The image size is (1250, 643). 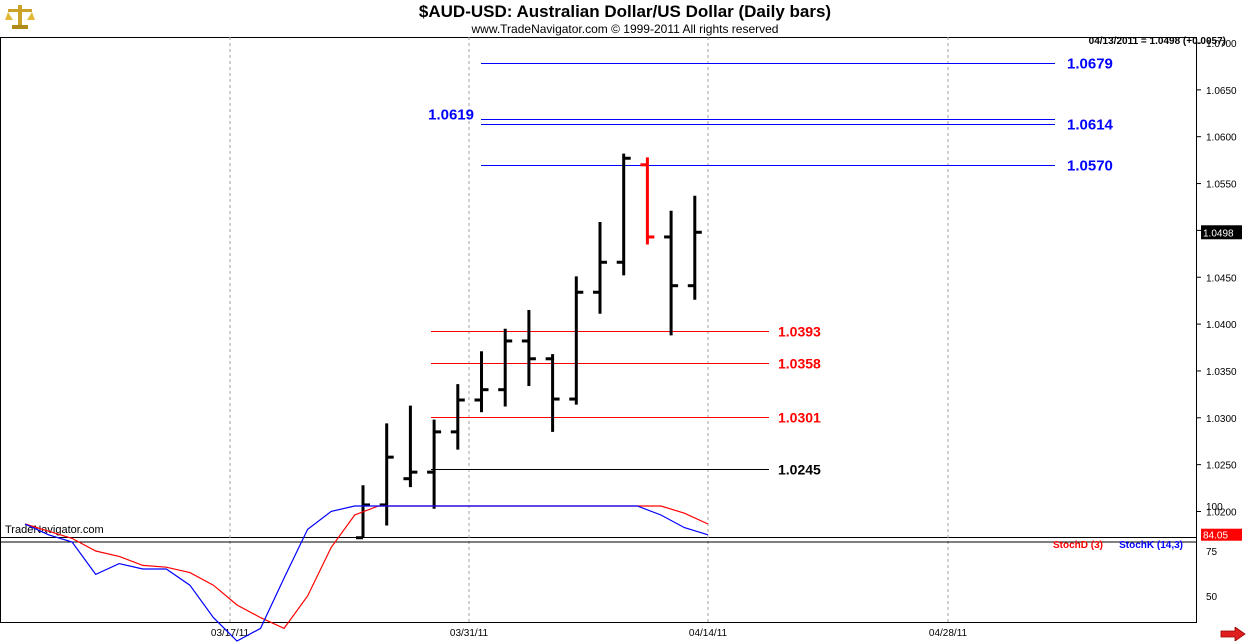 I want to click on legend-stochk: StochK (14,3), so click(x=1151, y=545).